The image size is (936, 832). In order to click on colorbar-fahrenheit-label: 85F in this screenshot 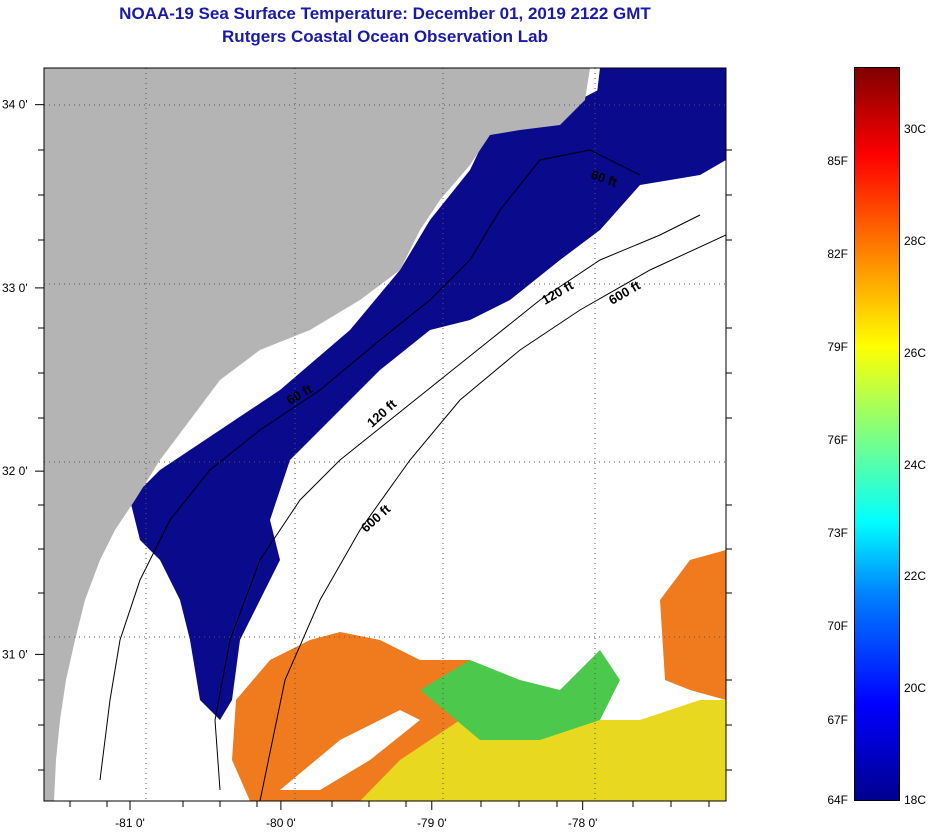, I will do `click(837, 160)`.